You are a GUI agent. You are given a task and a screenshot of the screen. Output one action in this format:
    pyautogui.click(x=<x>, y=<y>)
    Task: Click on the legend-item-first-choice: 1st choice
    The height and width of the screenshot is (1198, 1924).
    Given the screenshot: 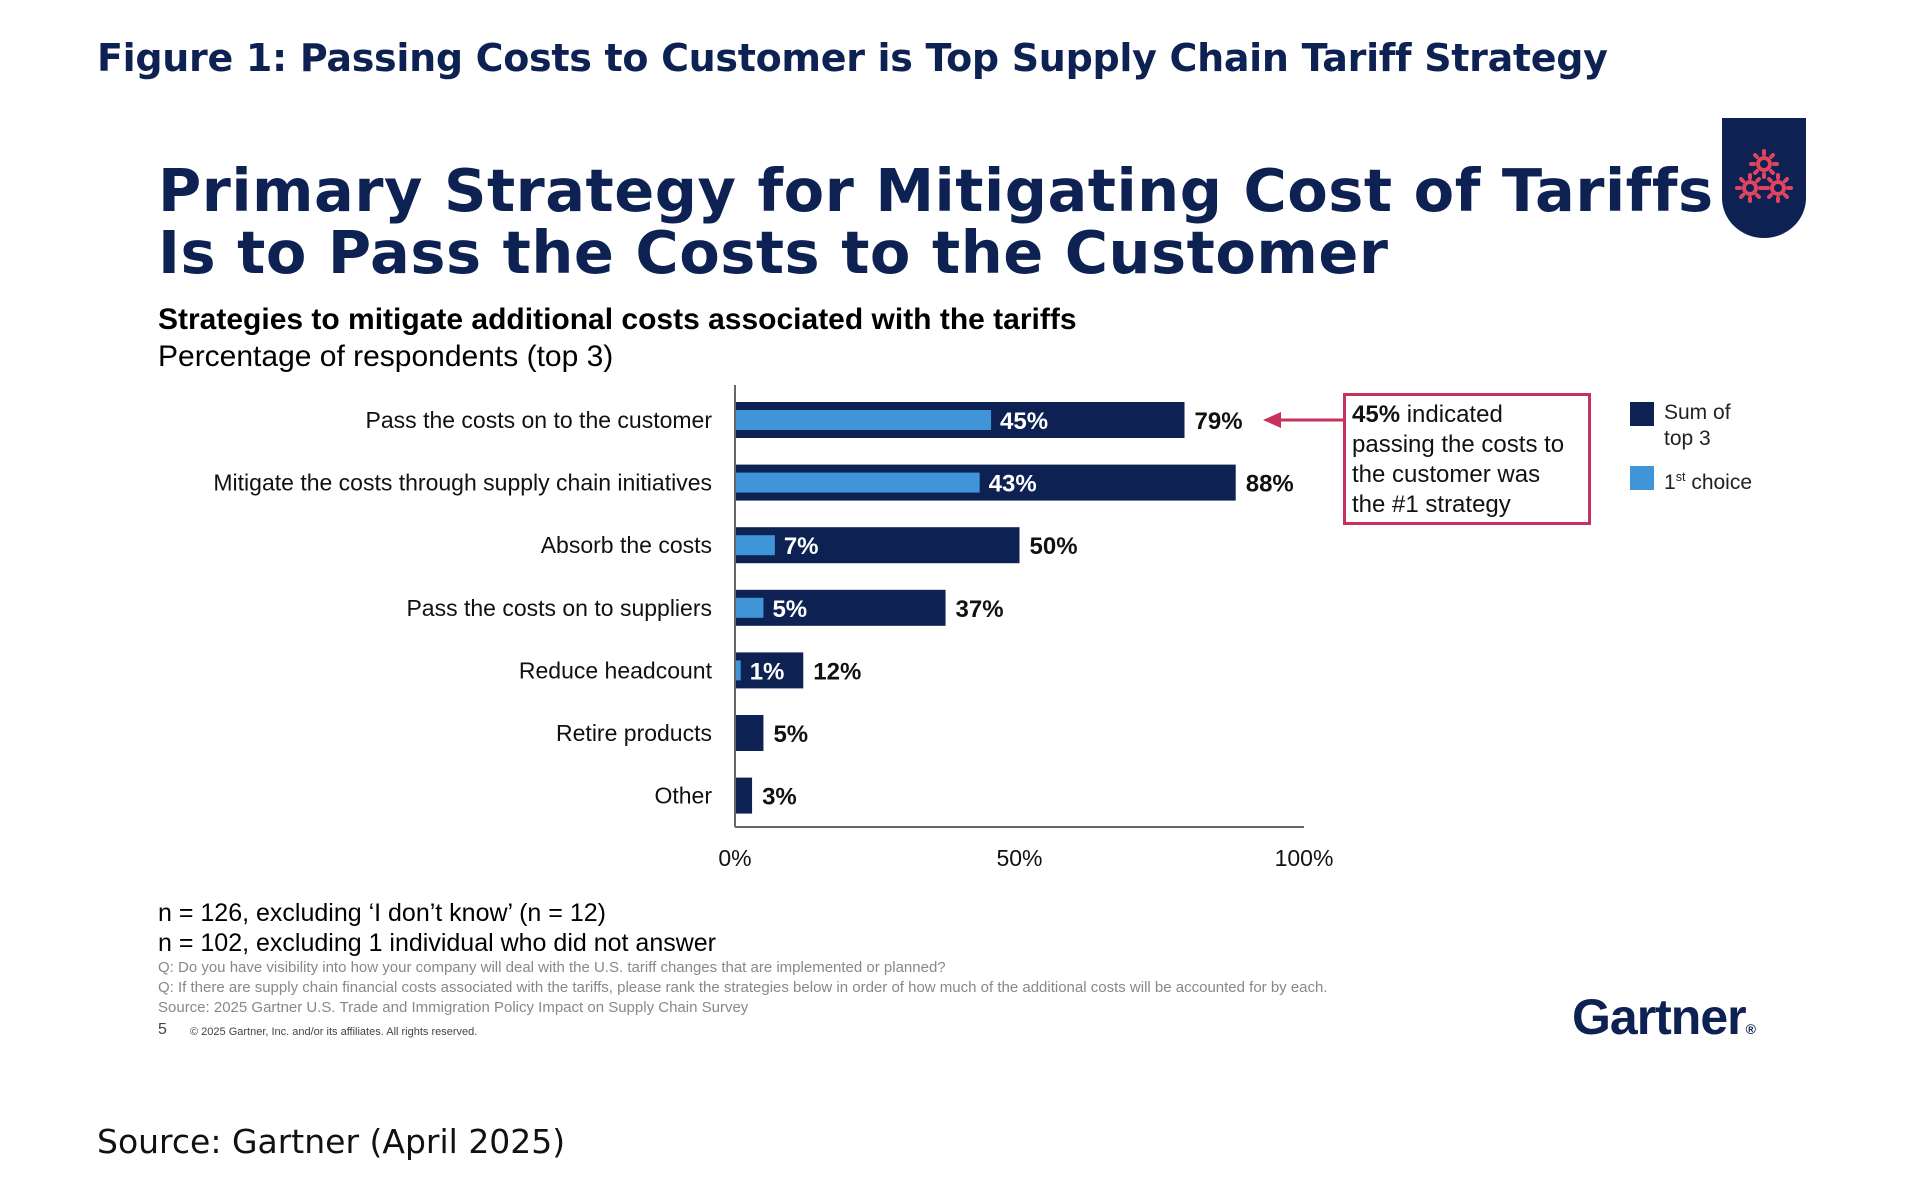 What is the action you would take?
    pyautogui.click(x=1730, y=480)
    